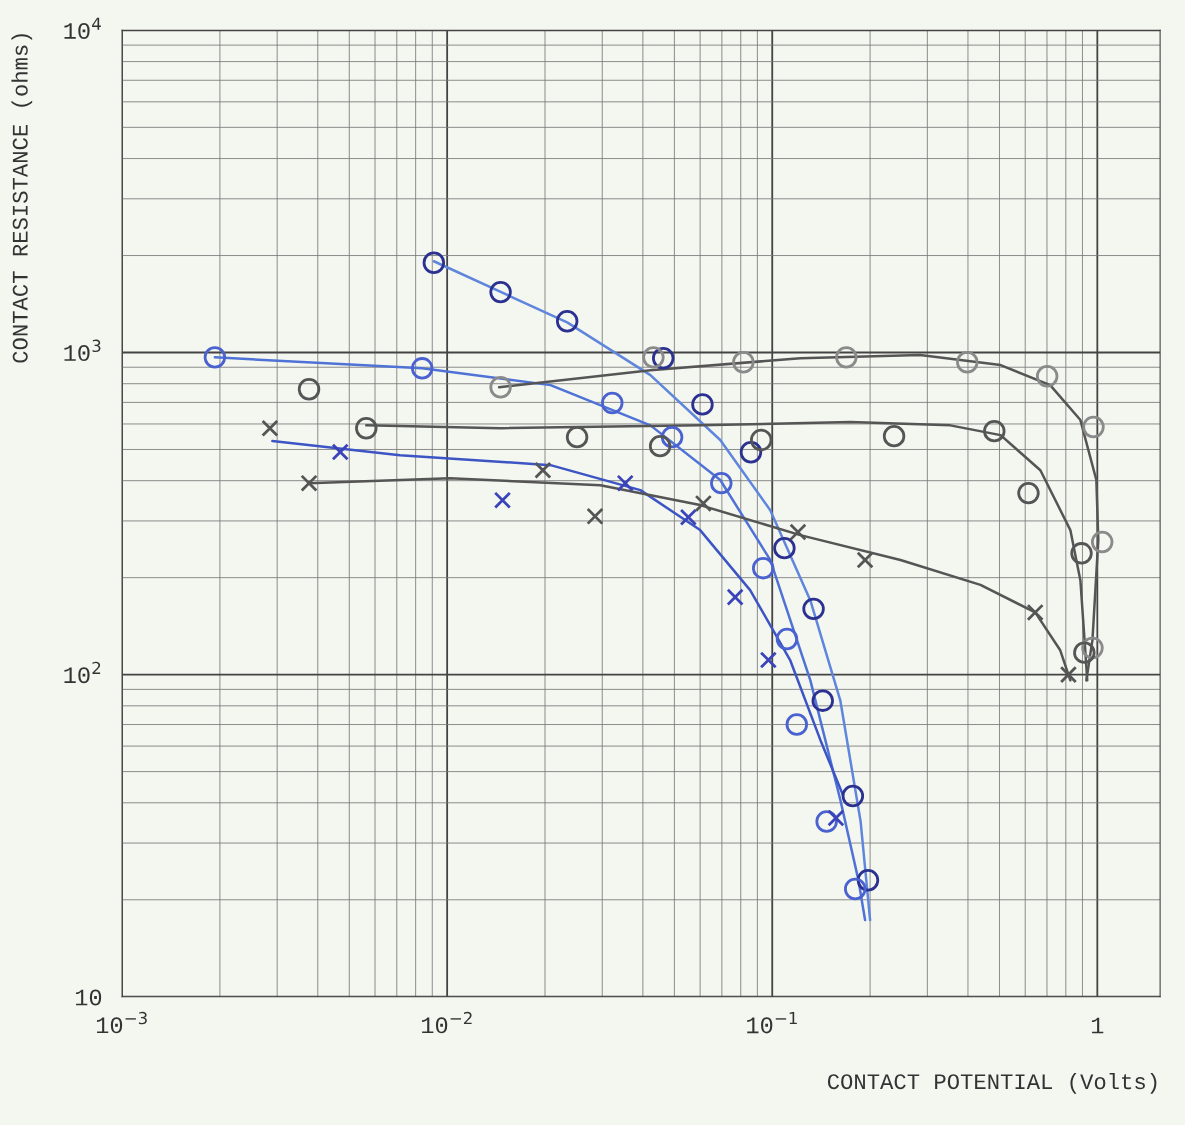  I want to click on x-tick-label: 10$^{−3}$, so click(121, 1022).